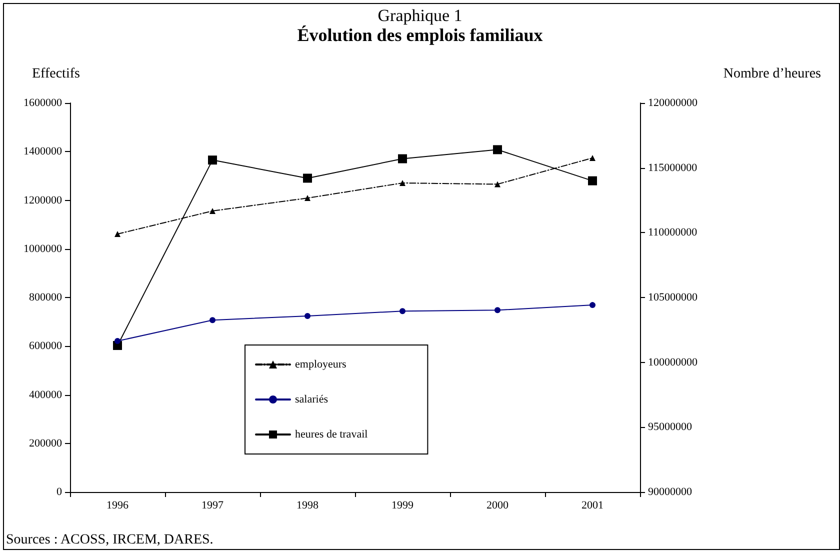 The width and height of the screenshot is (840, 551). Describe the element at coordinates (320, 364) in the screenshot. I see `legend-label: employeurs` at that location.